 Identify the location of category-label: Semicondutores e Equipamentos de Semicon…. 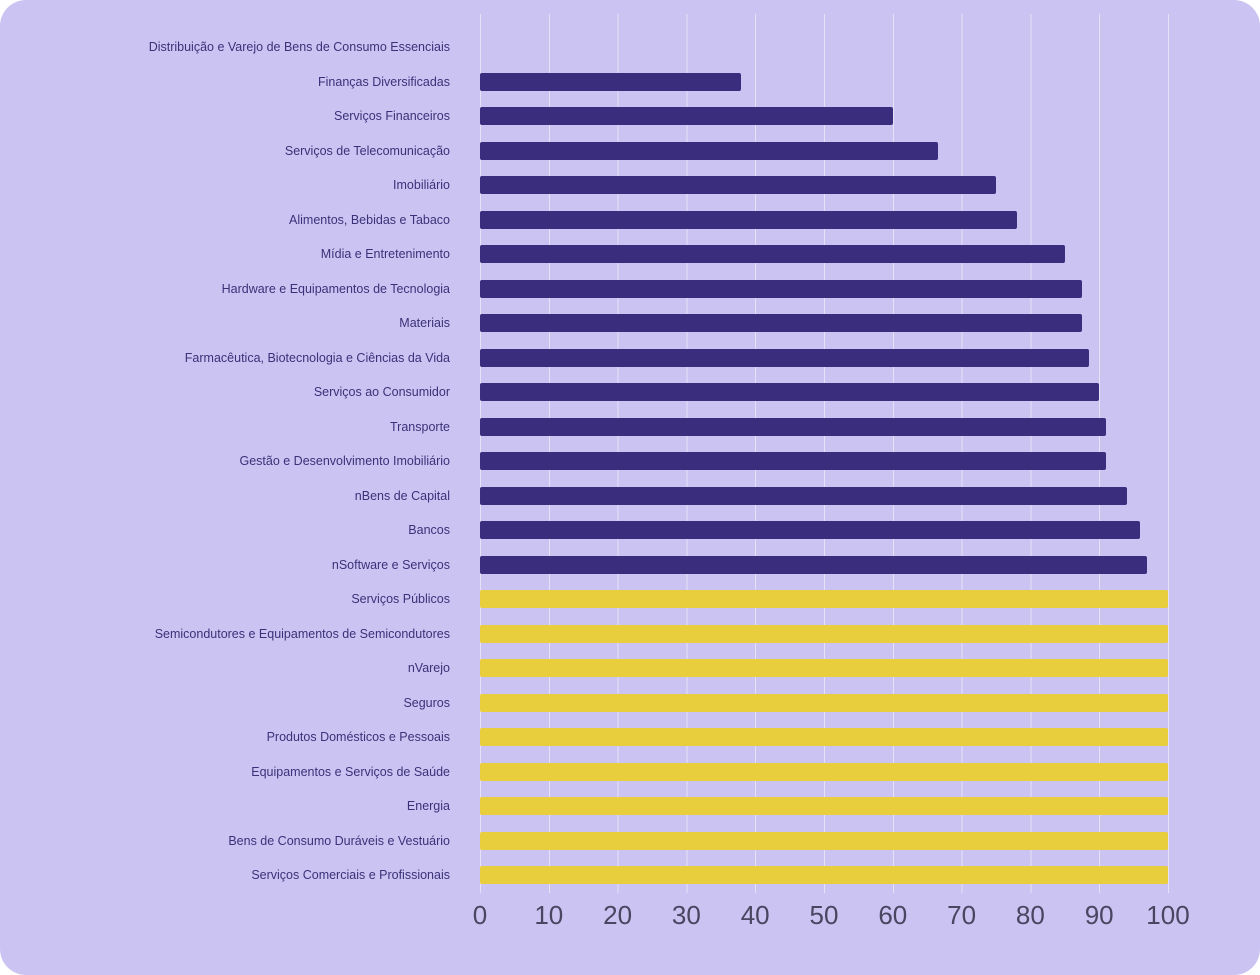
(302, 633).